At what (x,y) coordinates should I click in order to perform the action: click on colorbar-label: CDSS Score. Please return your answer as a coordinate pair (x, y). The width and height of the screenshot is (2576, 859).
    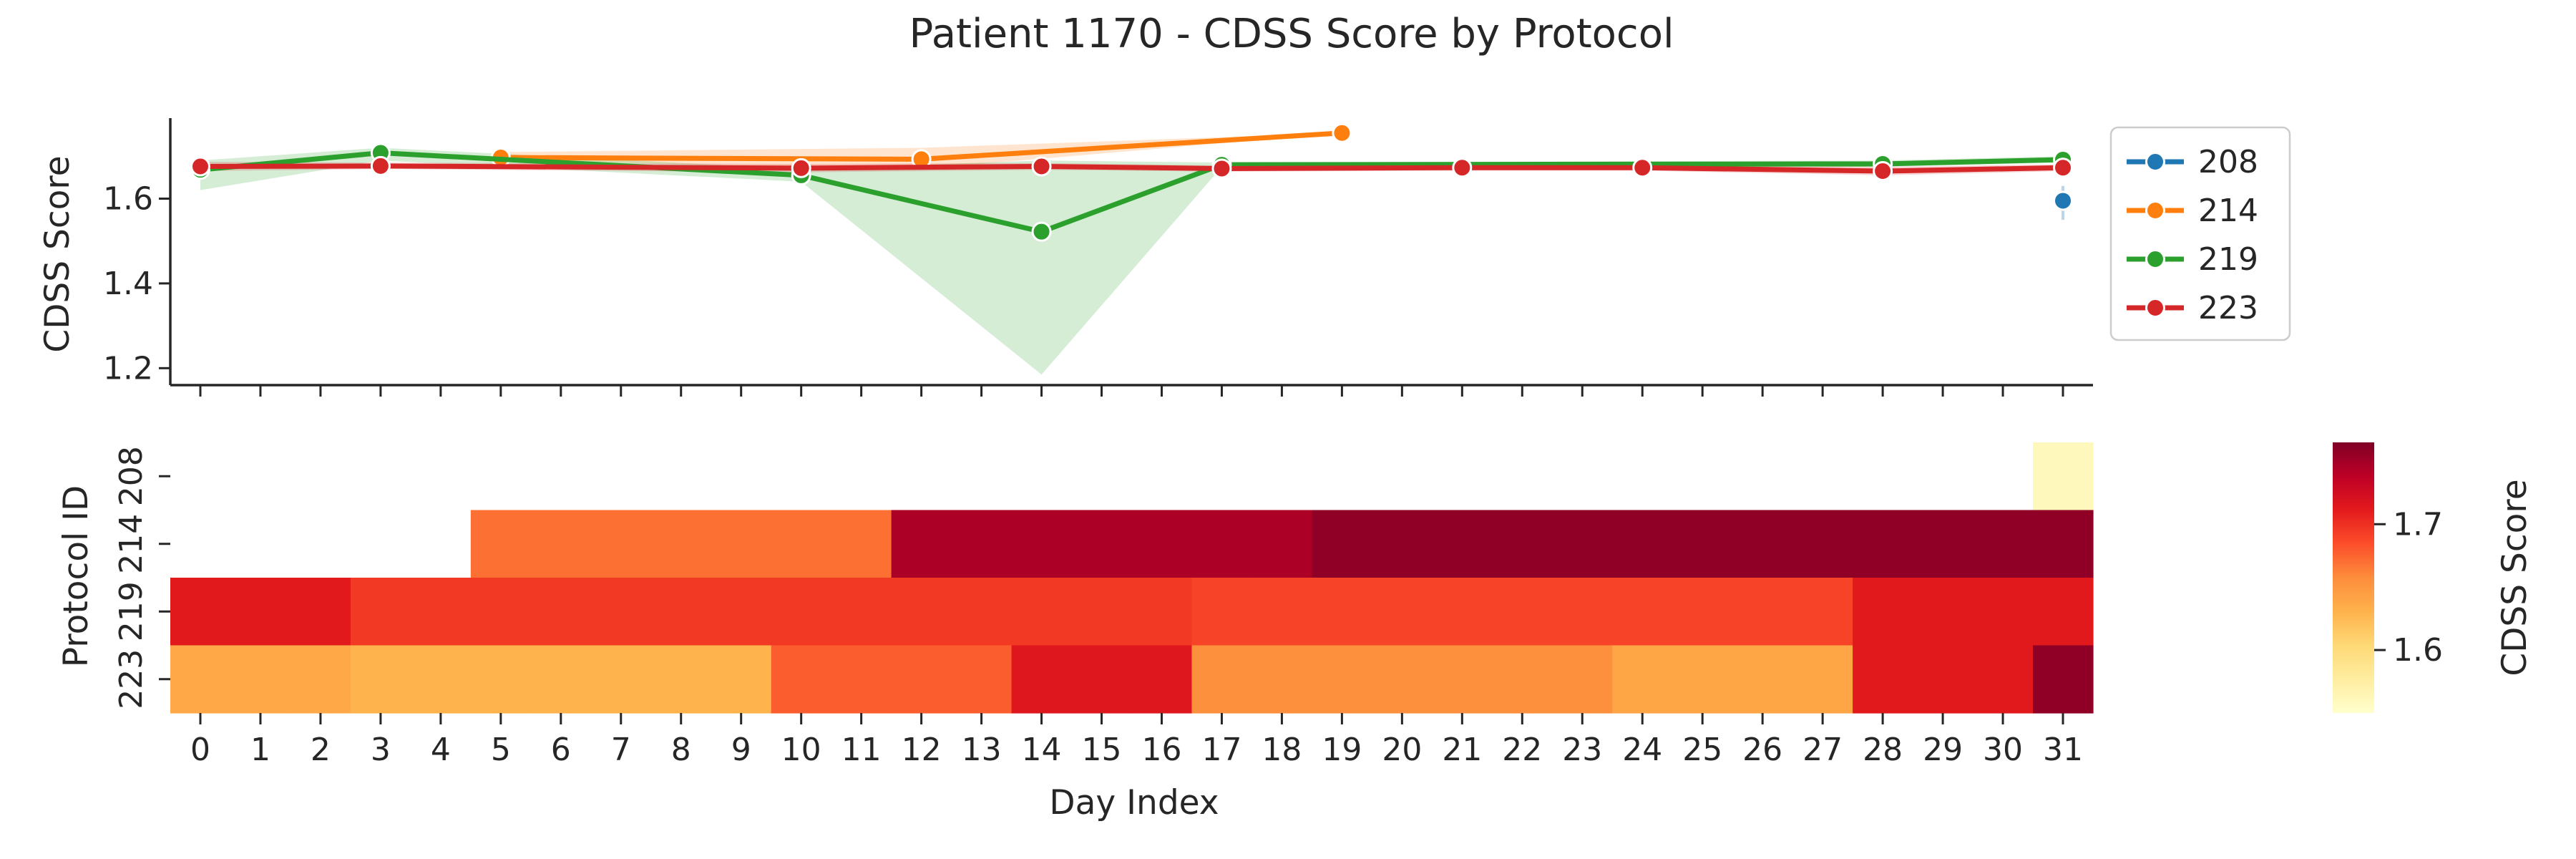
    Looking at the image, I should click on (2514, 577).